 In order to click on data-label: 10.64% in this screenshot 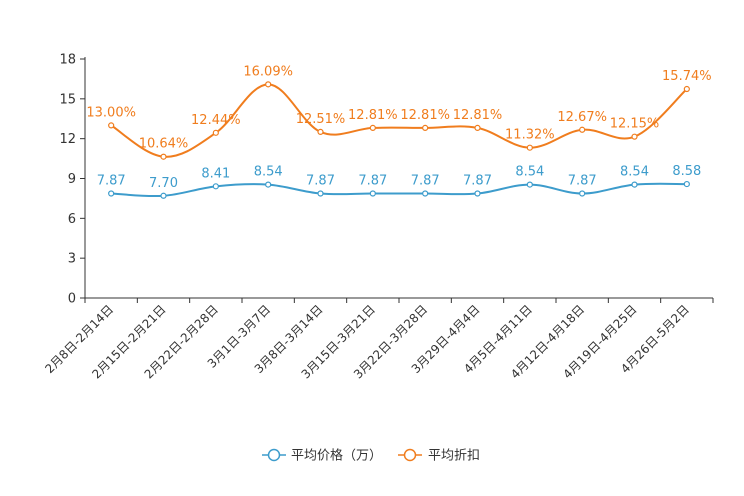, I will do `click(164, 144)`.